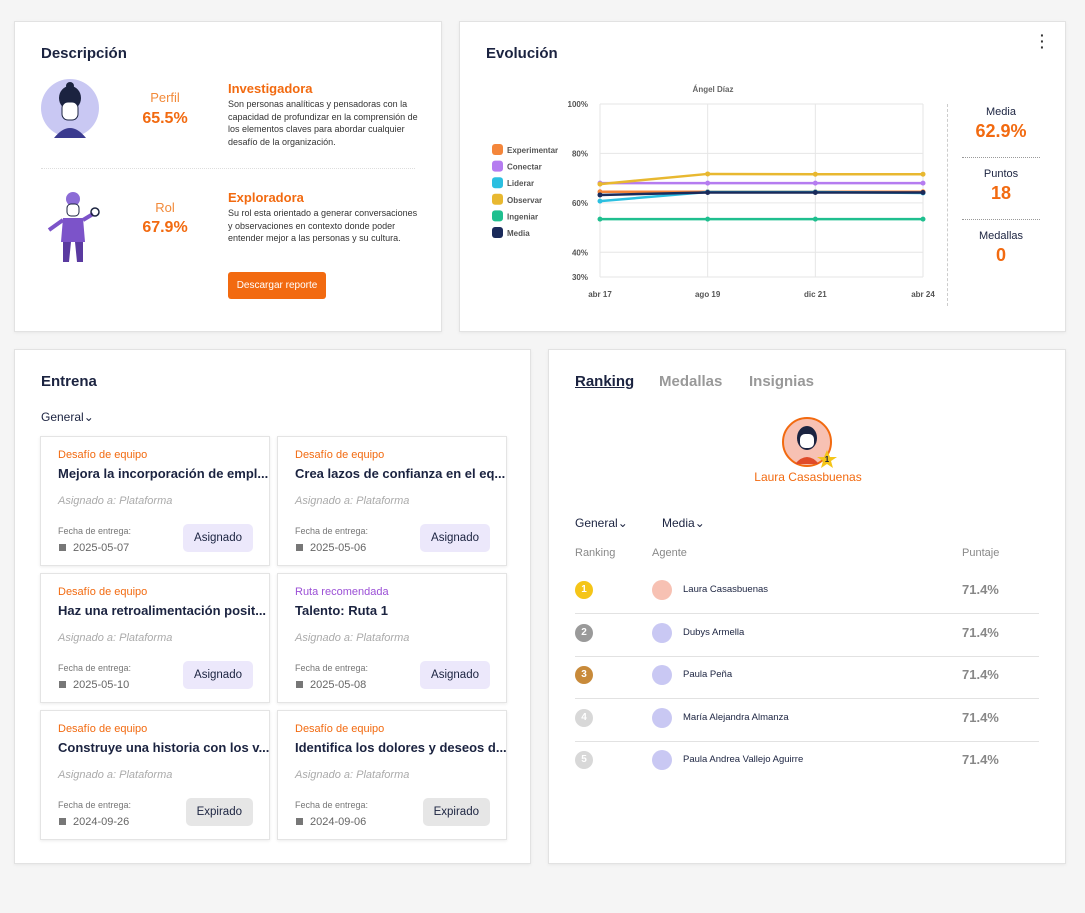  I want to click on stat-value: 0, so click(1000, 255).